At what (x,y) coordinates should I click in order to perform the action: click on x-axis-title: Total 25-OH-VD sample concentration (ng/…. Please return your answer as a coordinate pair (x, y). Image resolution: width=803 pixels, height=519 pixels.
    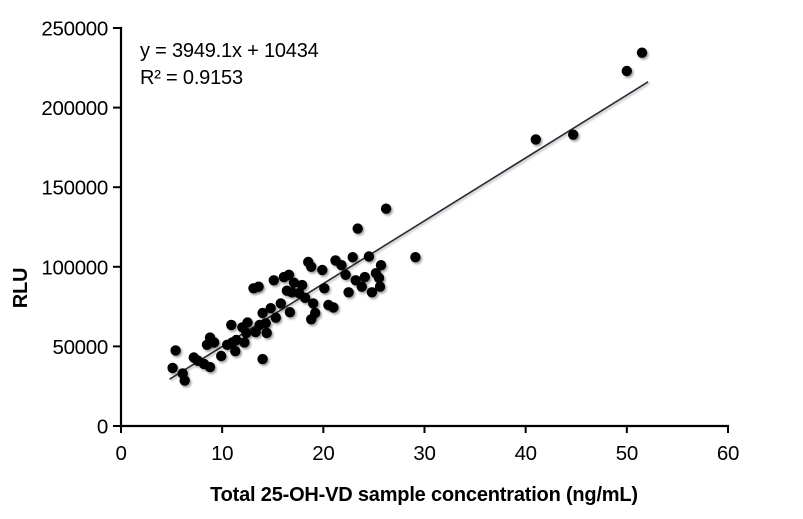
    Looking at the image, I should click on (424, 495).